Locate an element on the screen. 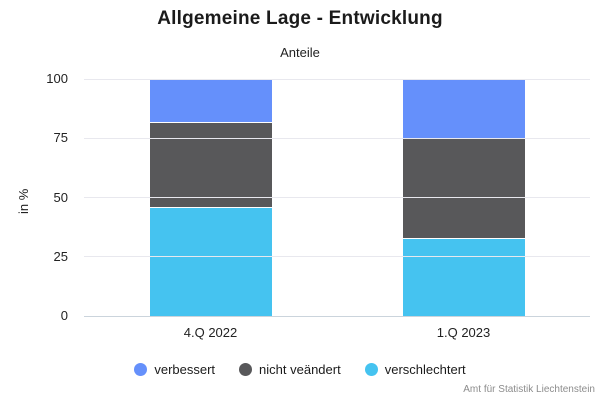 The image size is (600, 400). bar-4-q-2022 is located at coordinates (210, 197).